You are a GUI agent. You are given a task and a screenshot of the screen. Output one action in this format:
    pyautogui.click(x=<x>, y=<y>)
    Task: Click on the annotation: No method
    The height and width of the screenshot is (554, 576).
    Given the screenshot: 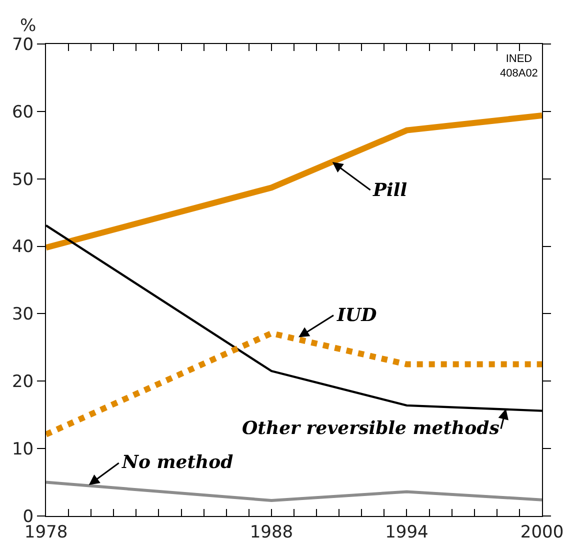 What is the action you would take?
    pyautogui.click(x=177, y=462)
    